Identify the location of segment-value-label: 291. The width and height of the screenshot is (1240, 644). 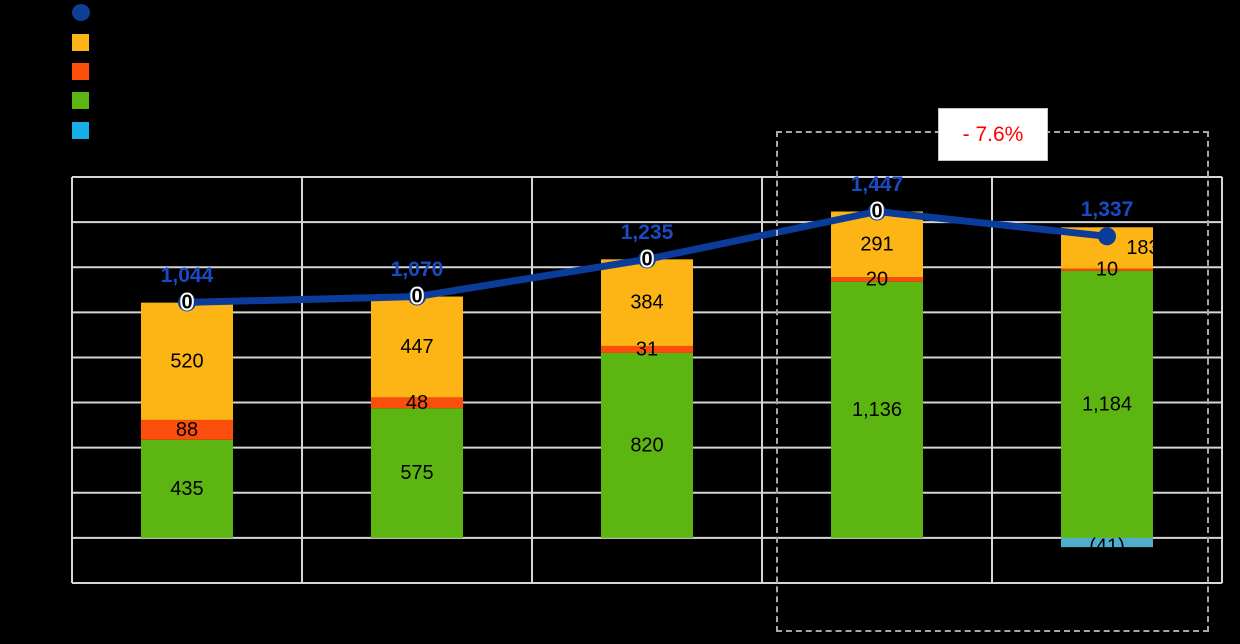
(876, 244).